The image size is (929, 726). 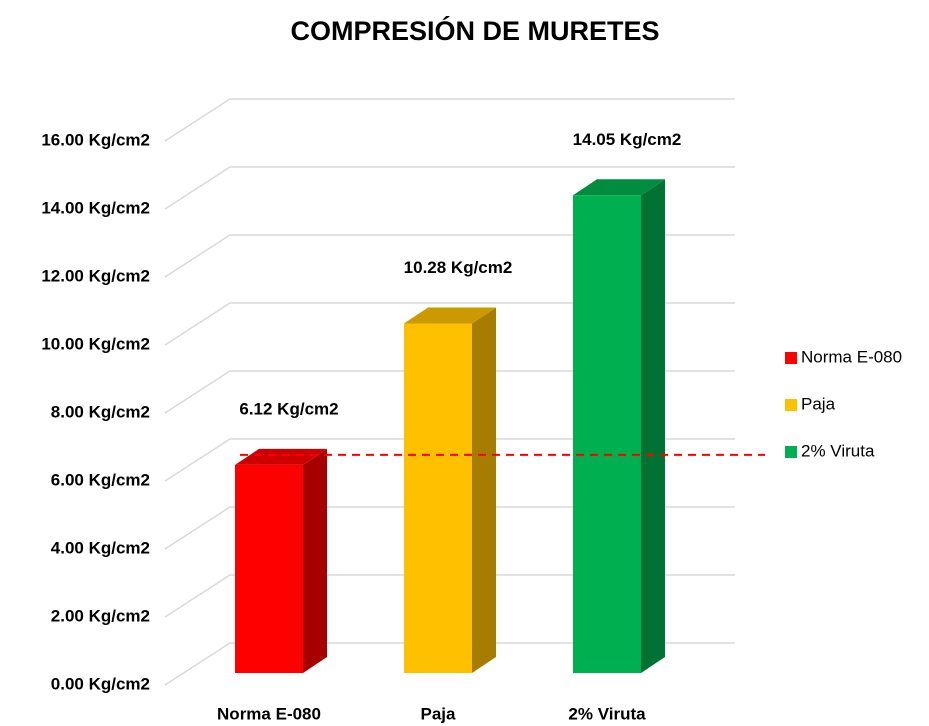 I want to click on y-tick-label: 2.00 Kg/cm2, so click(x=100, y=615).